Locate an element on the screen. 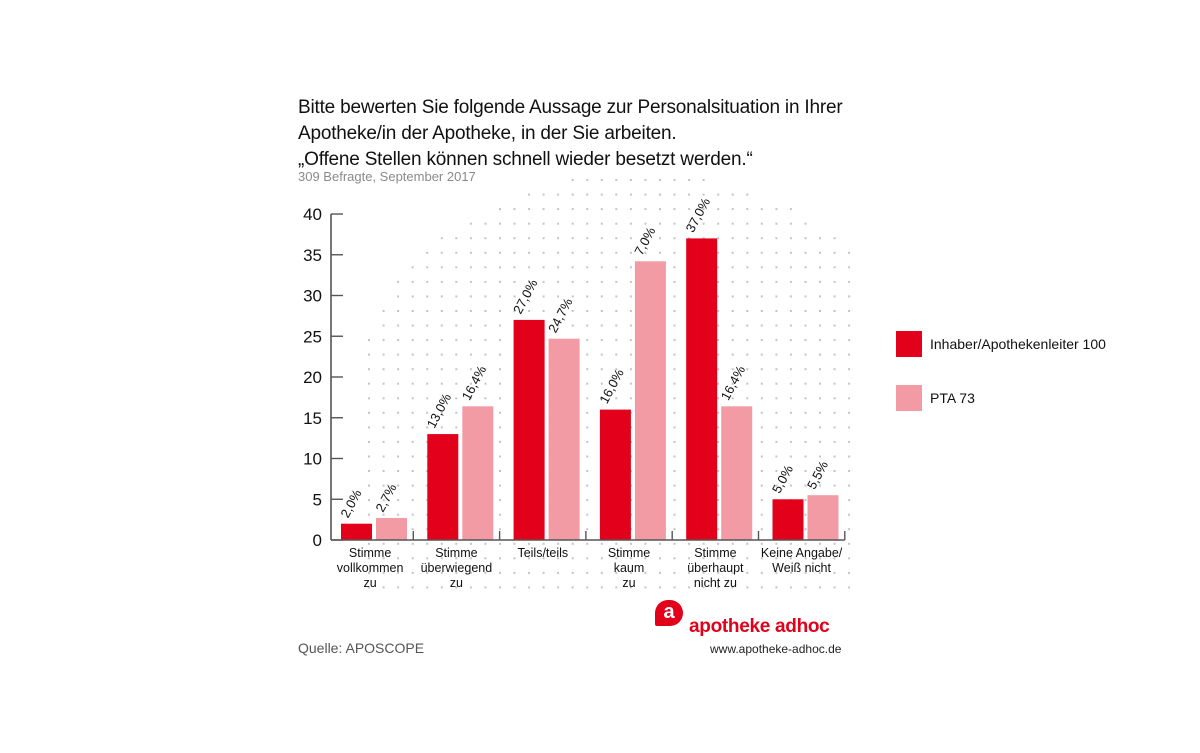 The width and height of the screenshot is (1200, 753). brand-url-link: www.apotheke-adhoc.de is located at coordinates (776, 649).